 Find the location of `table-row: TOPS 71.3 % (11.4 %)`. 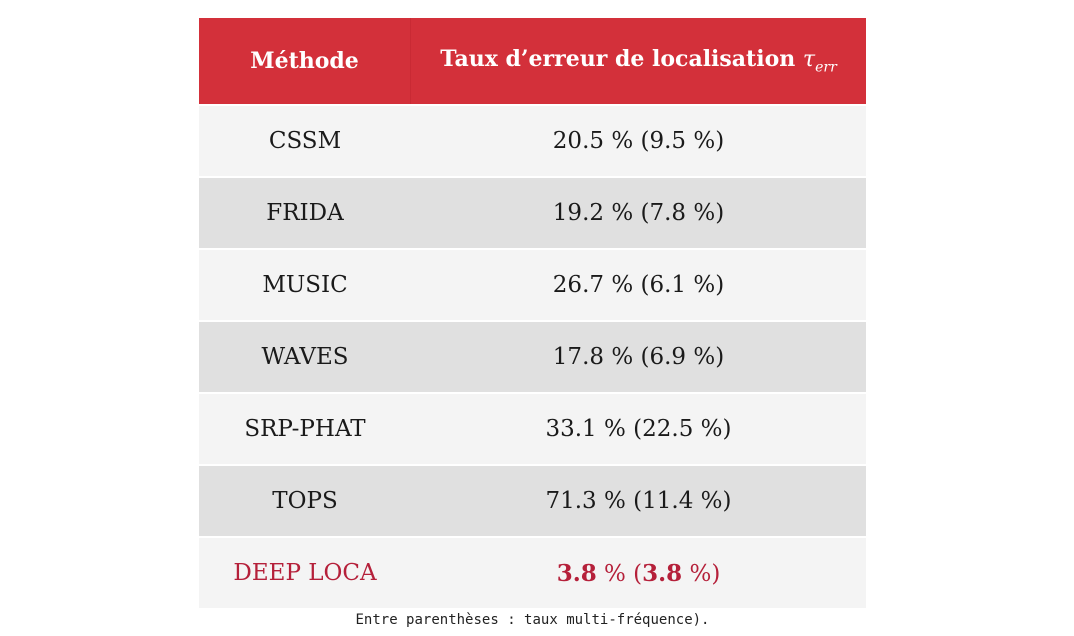

table-row: TOPS 71.3 % (11.4 %) is located at coordinates (532, 500).